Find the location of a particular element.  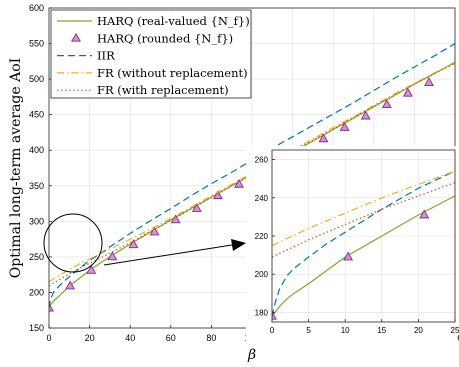

inset-y-tick-label-260: 260 is located at coordinates (262, 160).